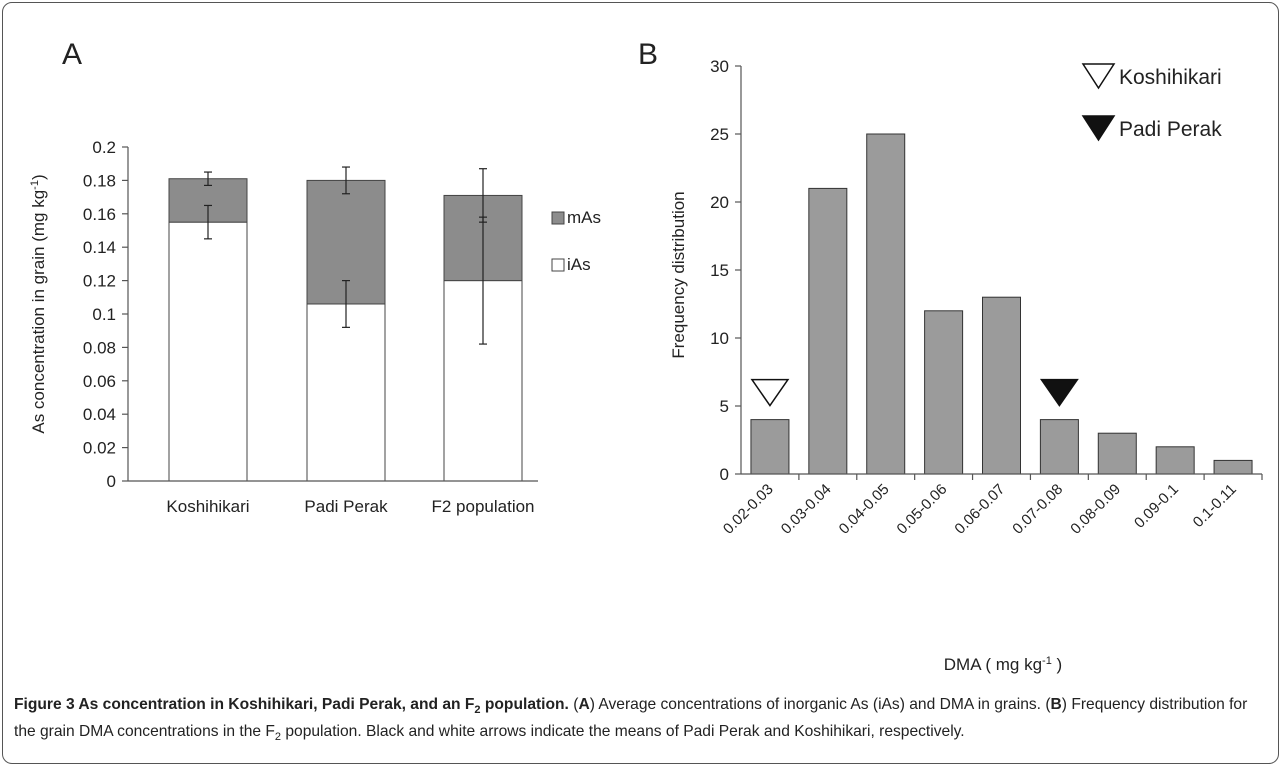  What do you see at coordinates (922, 509) in the screenshot?
I see `x-tick-label: 0.05-0.06` at bounding box center [922, 509].